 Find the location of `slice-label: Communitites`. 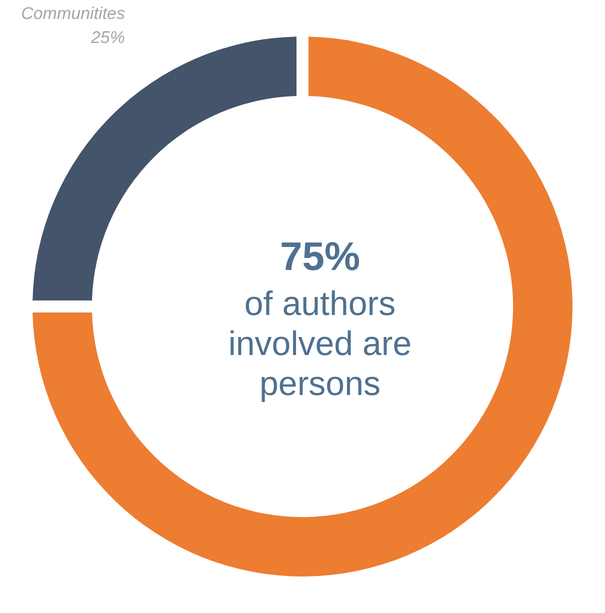

slice-label: Communitites is located at coordinates (73, 13).